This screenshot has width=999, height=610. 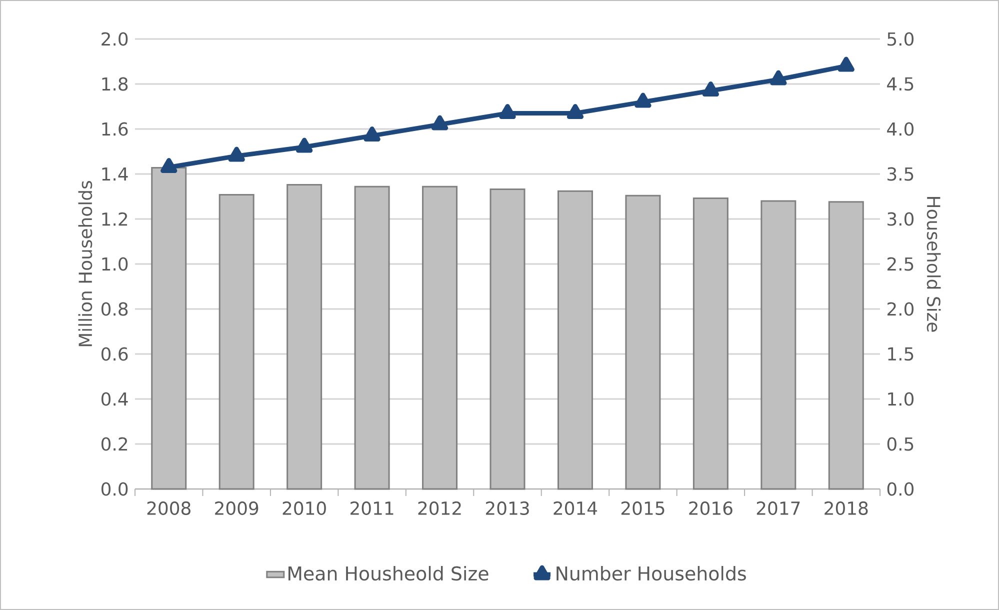 What do you see at coordinates (236, 508) in the screenshot?
I see `x-tick-label: 2009` at bounding box center [236, 508].